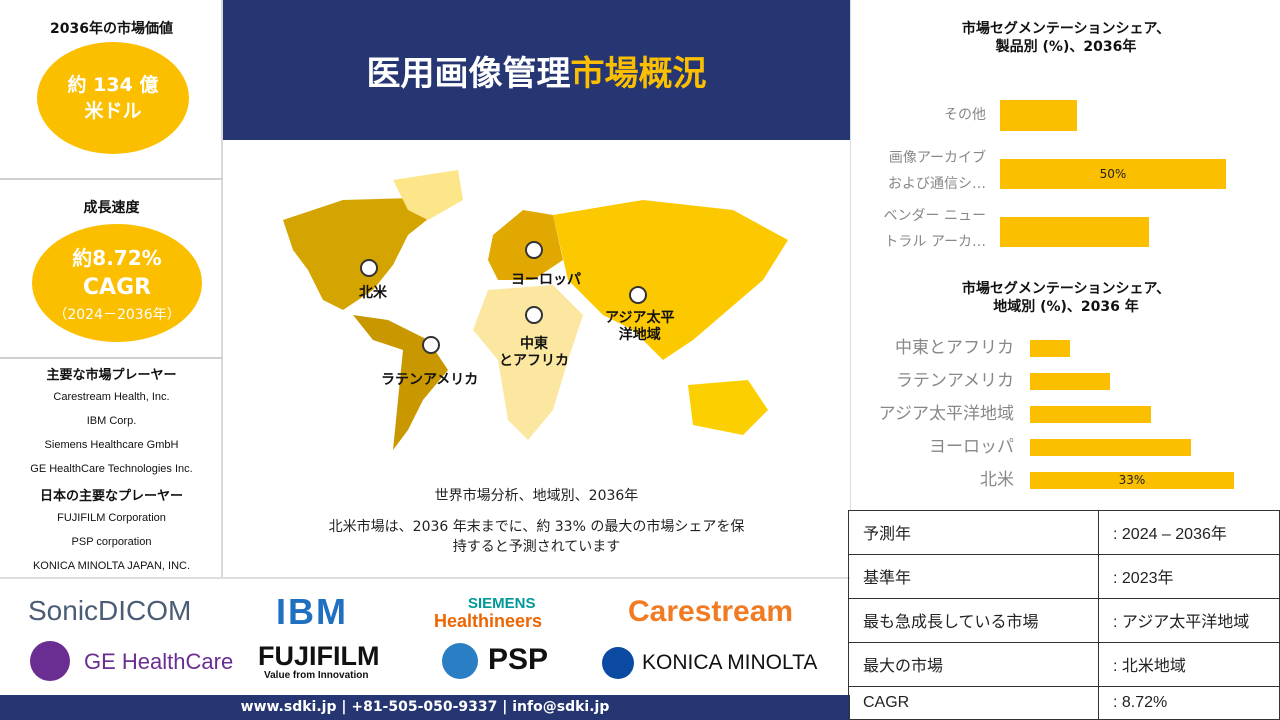 The width and height of the screenshot is (1280, 720). What do you see at coordinates (460, 661) in the screenshot?
I see `psp-circle-icon` at bounding box center [460, 661].